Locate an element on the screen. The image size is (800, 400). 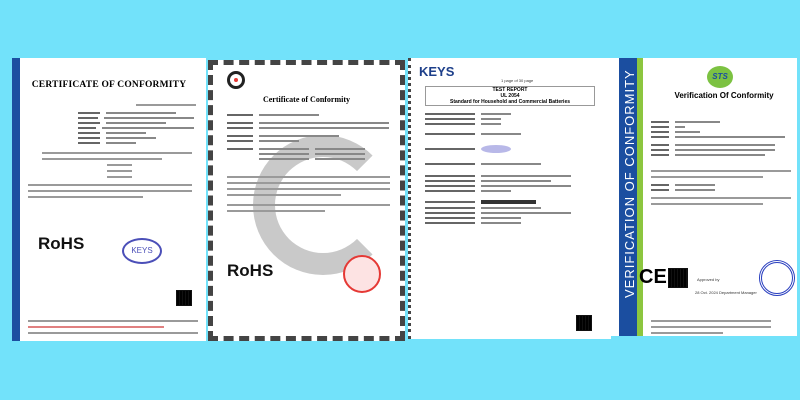
page-indicator: 1 page of 30 page is located at coordinates (517, 80).